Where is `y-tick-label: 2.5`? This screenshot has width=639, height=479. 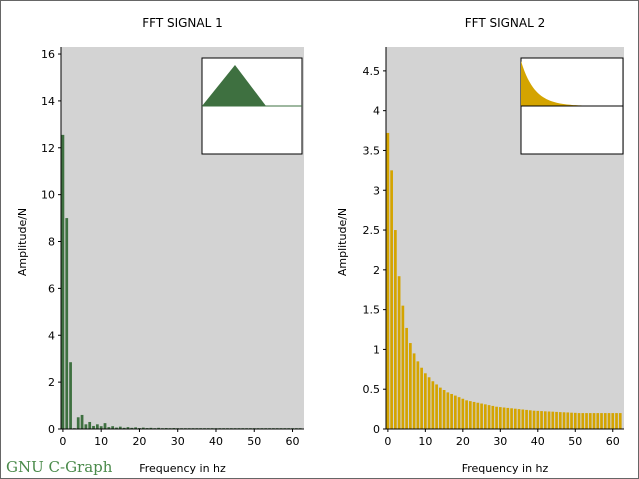 y-tick-label: 2.5 is located at coordinates (372, 230).